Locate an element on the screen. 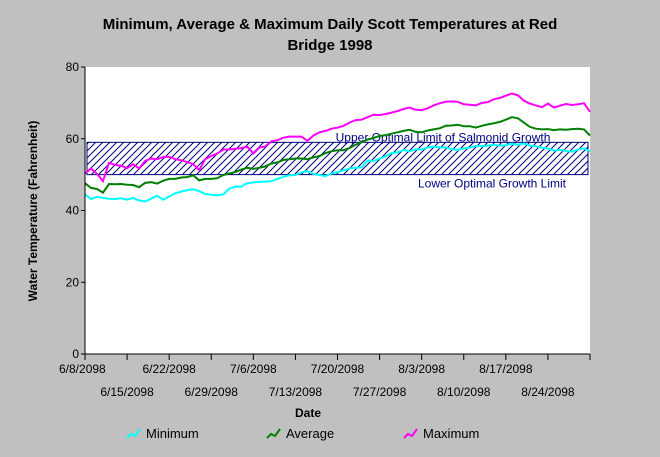  x-tick-label: 7/20/2098 is located at coordinates (338, 369).